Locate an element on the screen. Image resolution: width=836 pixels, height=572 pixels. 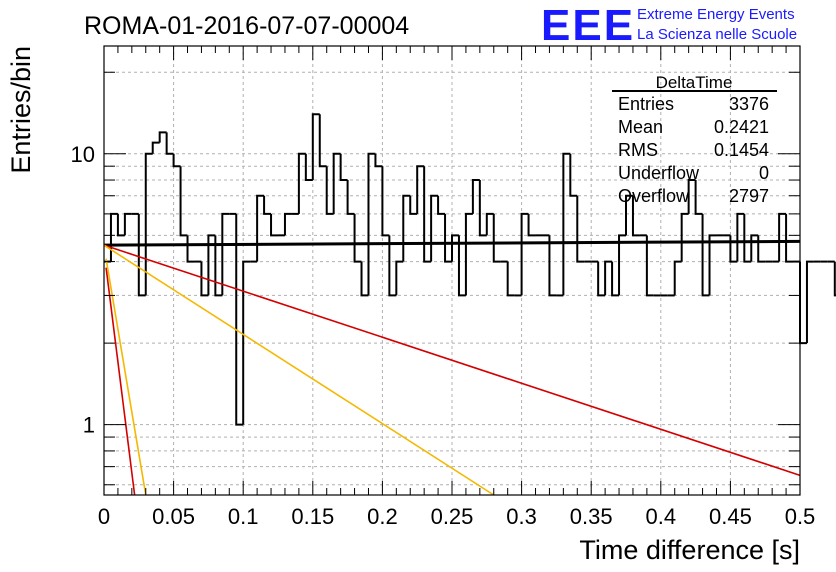
y-tick-label: 10 is located at coordinates (83, 154).